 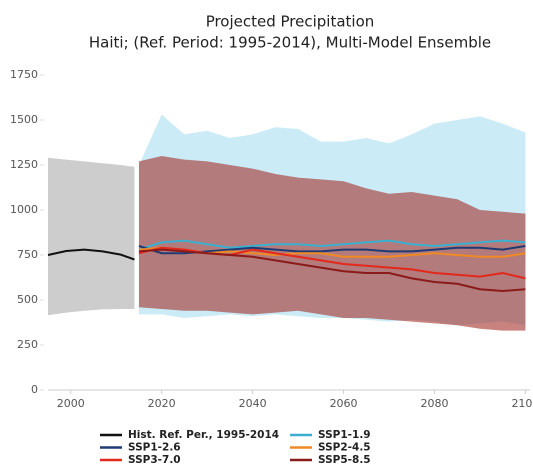 What do you see at coordinates (27, 299) in the screenshot?
I see `y-tick-label: 500` at bounding box center [27, 299].